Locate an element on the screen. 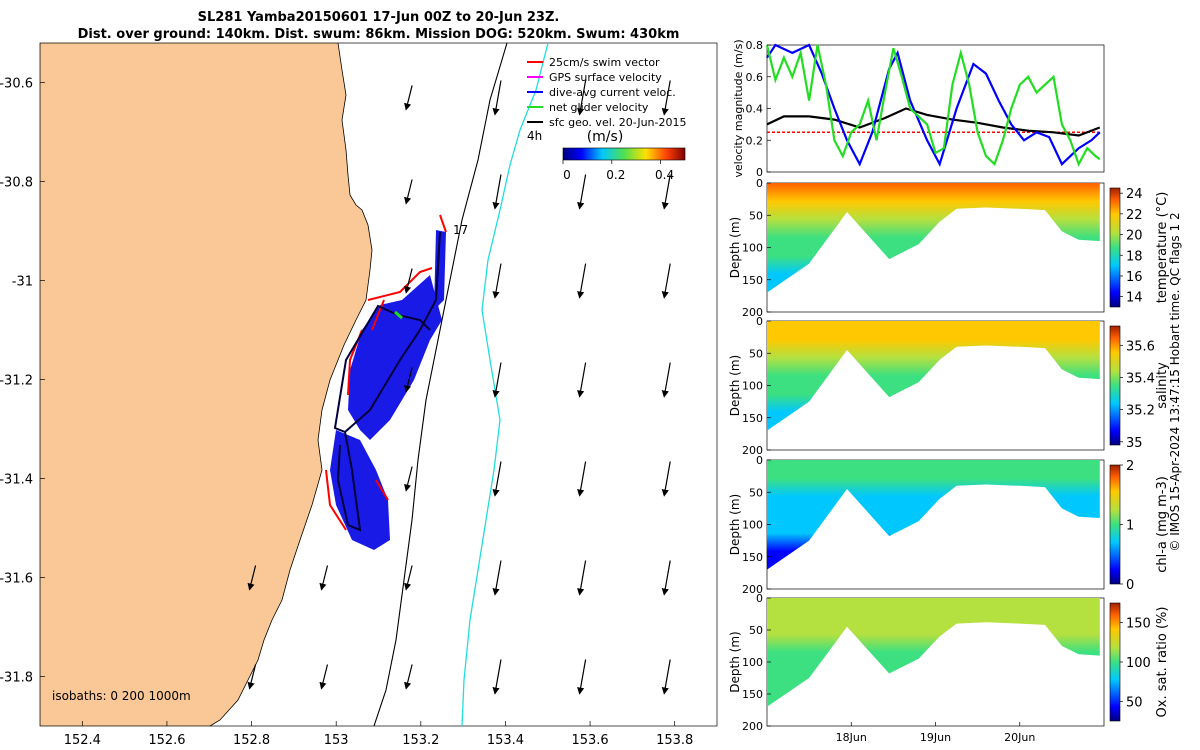 This screenshot has width=1200, height=750. glider-path-segment is located at coordinates (398, 315).